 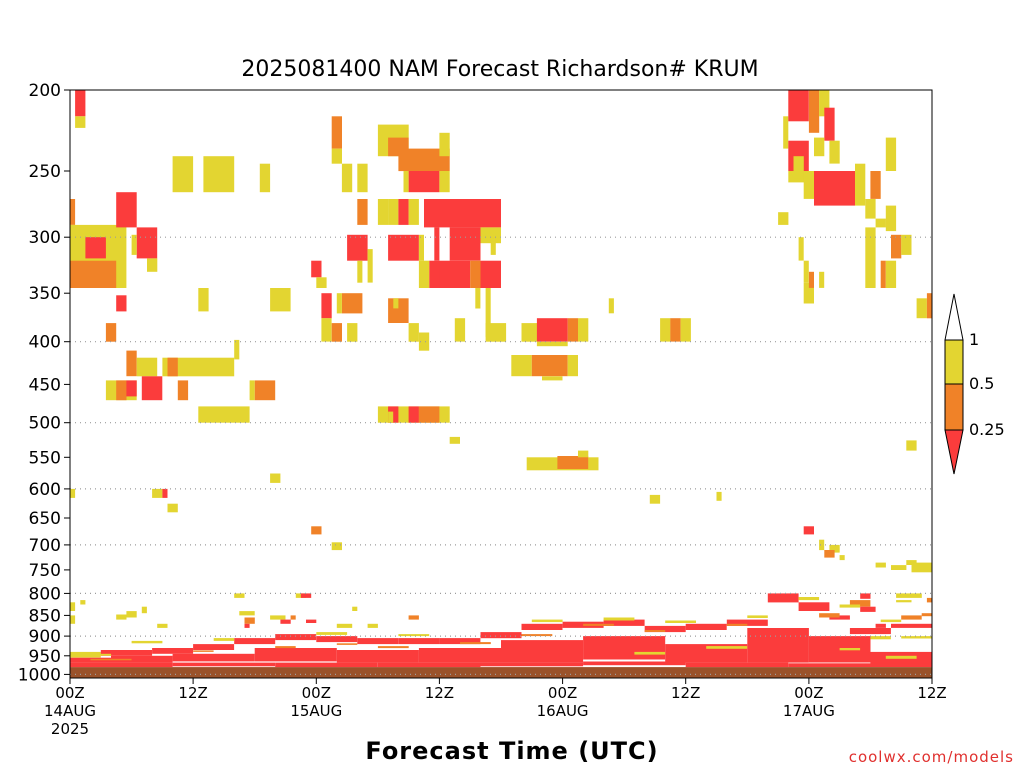 I want to click on x-tick-label-2: 00Z, so click(x=316, y=693).